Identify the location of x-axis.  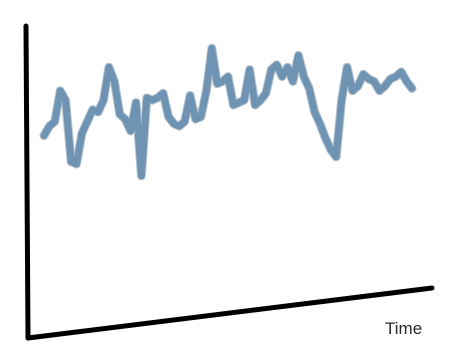
(230, 313).